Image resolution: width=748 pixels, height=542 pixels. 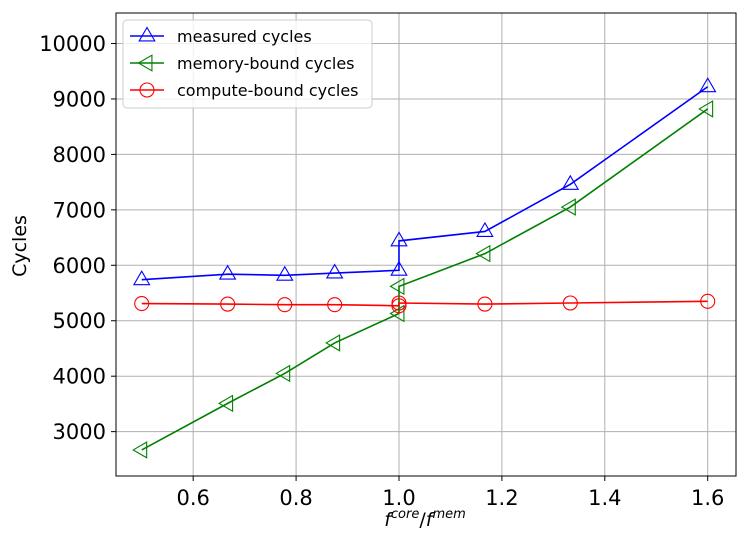 I want to click on y-tick-label: 8000, so click(x=79, y=155).